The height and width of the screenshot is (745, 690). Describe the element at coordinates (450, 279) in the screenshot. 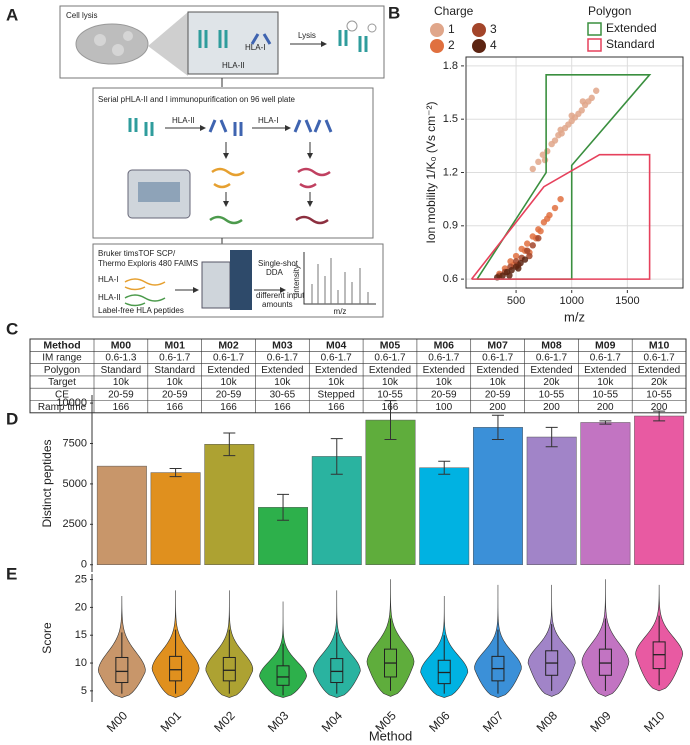

I see `y-tick-label: 0.6` at that location.